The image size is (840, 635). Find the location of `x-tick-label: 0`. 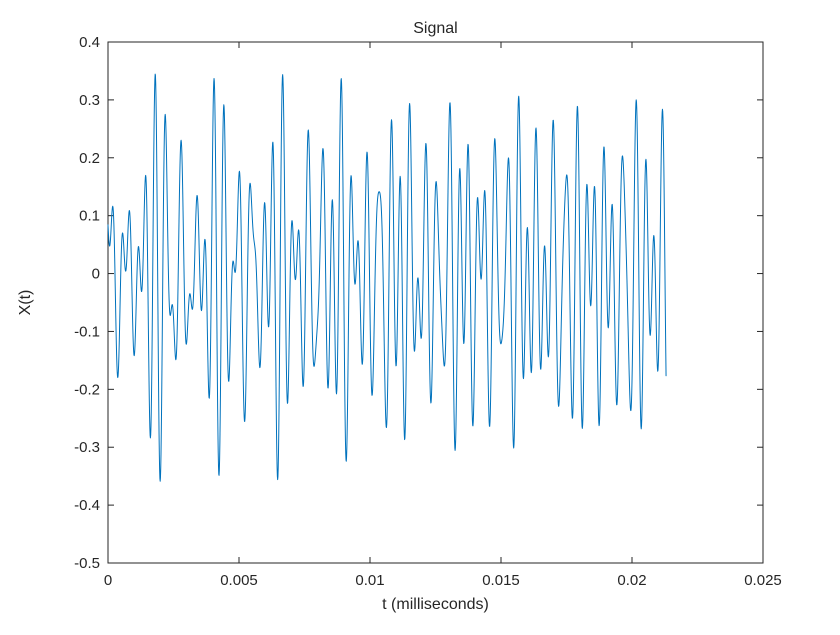

x-tick-label: 0 is located at coordinates (108, 580).